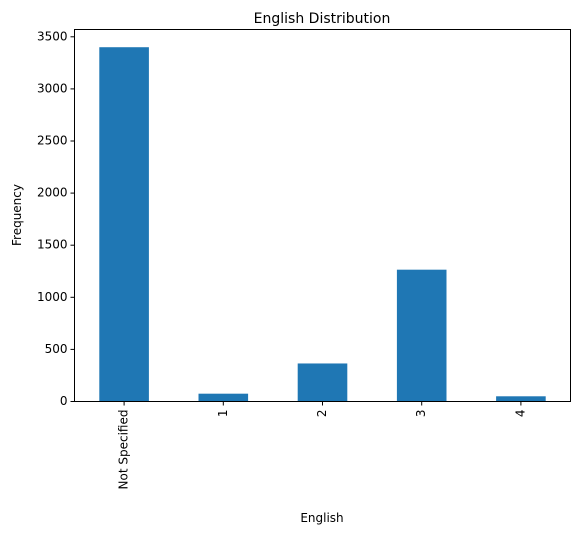  Describe the element at coordinates (322, 414) in the screenshot. I see `x-tick-label-2: 2` at that location.